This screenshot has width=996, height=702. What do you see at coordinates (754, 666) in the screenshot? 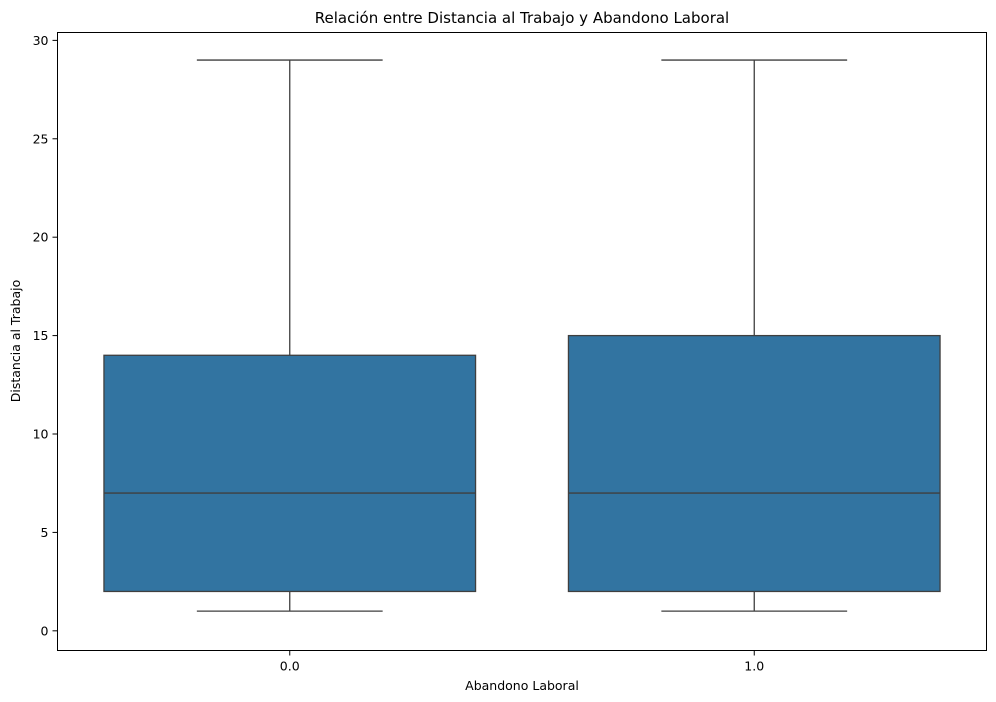
I see `x-tick-label: 1.0` at bounding box center [754, 666].